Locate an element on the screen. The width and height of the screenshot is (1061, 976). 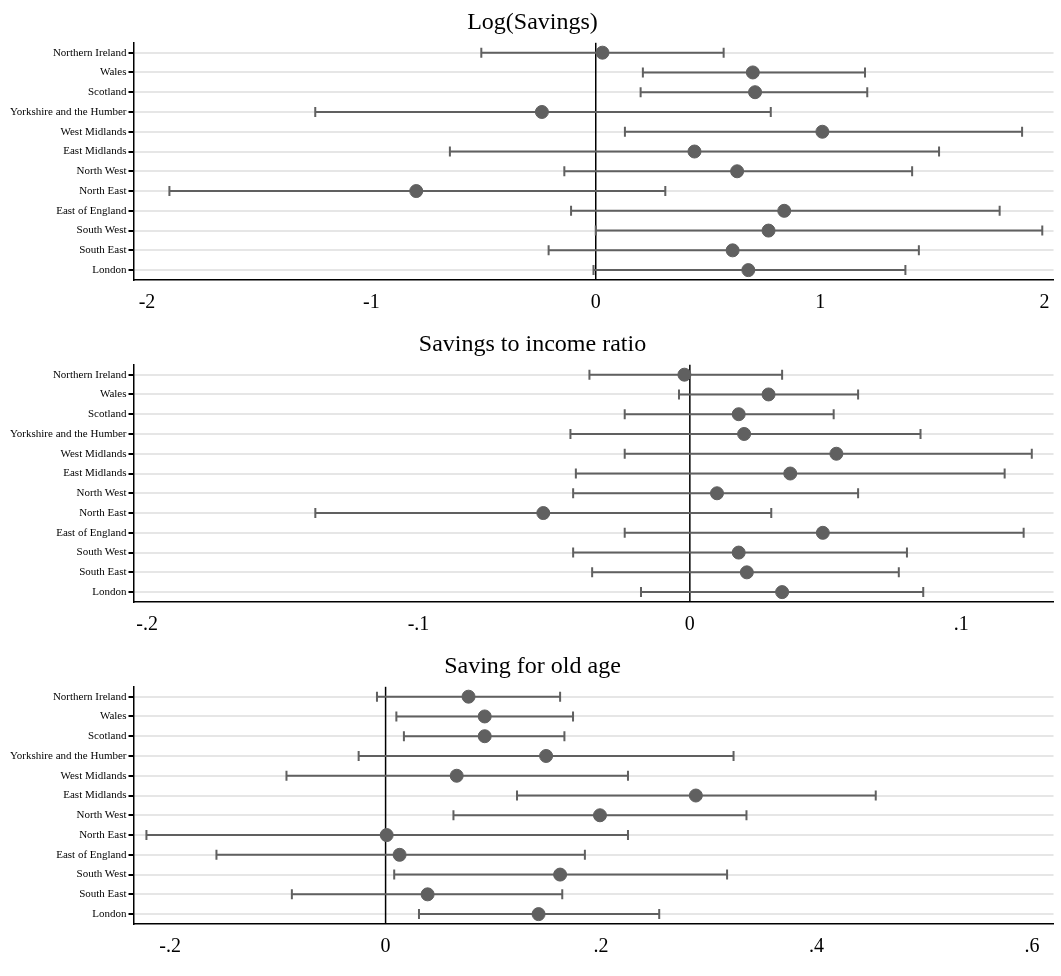
chart-title: Saving for old age is located at coordinates (532, 664).